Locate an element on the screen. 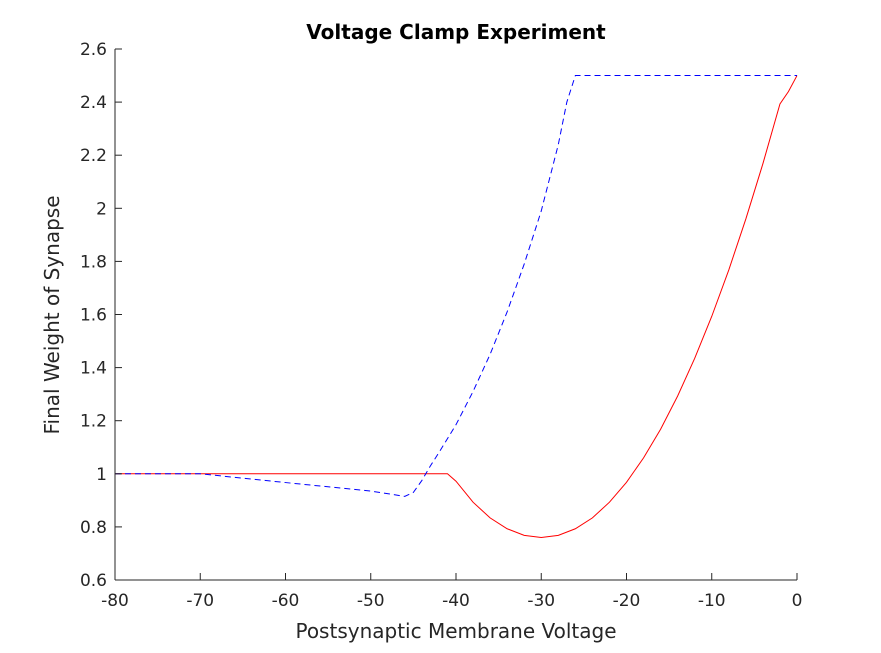  y-tick-label: 1.6 is located at coordinates (93, 316).